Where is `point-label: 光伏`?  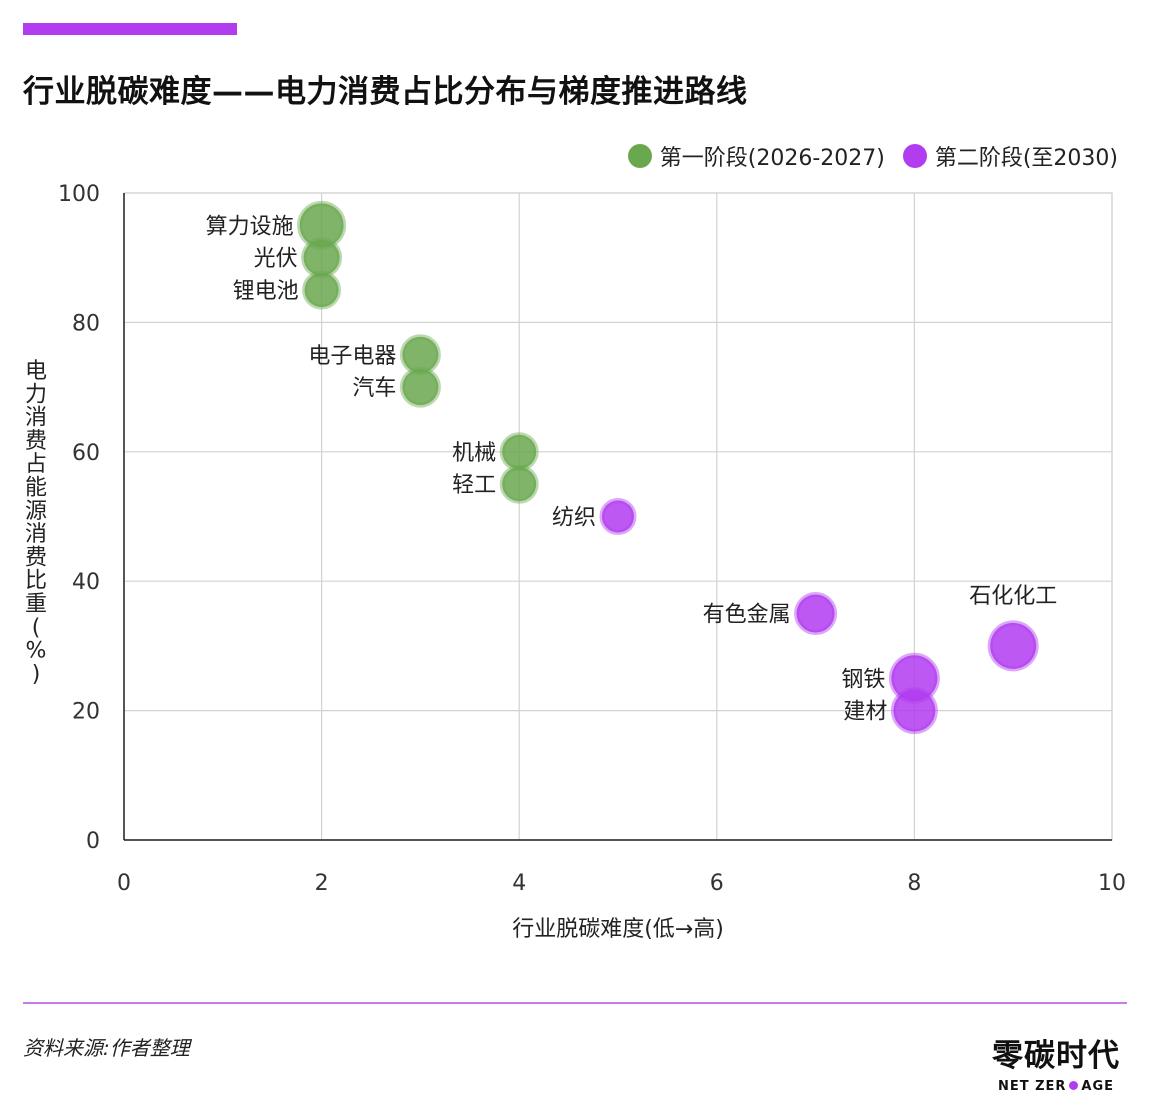
point-label: 光伏 is located at coordinates (276, 259).